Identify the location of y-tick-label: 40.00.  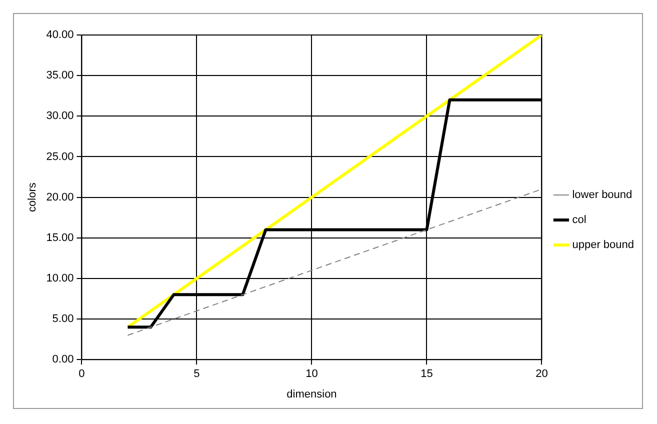
(60, 35).